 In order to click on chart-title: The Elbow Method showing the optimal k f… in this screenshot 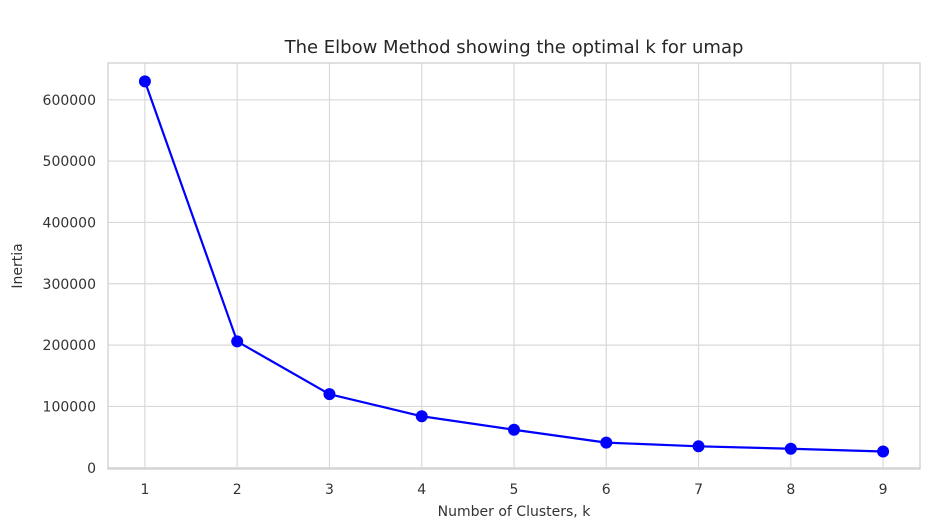, I will do `click(514, 47)`.